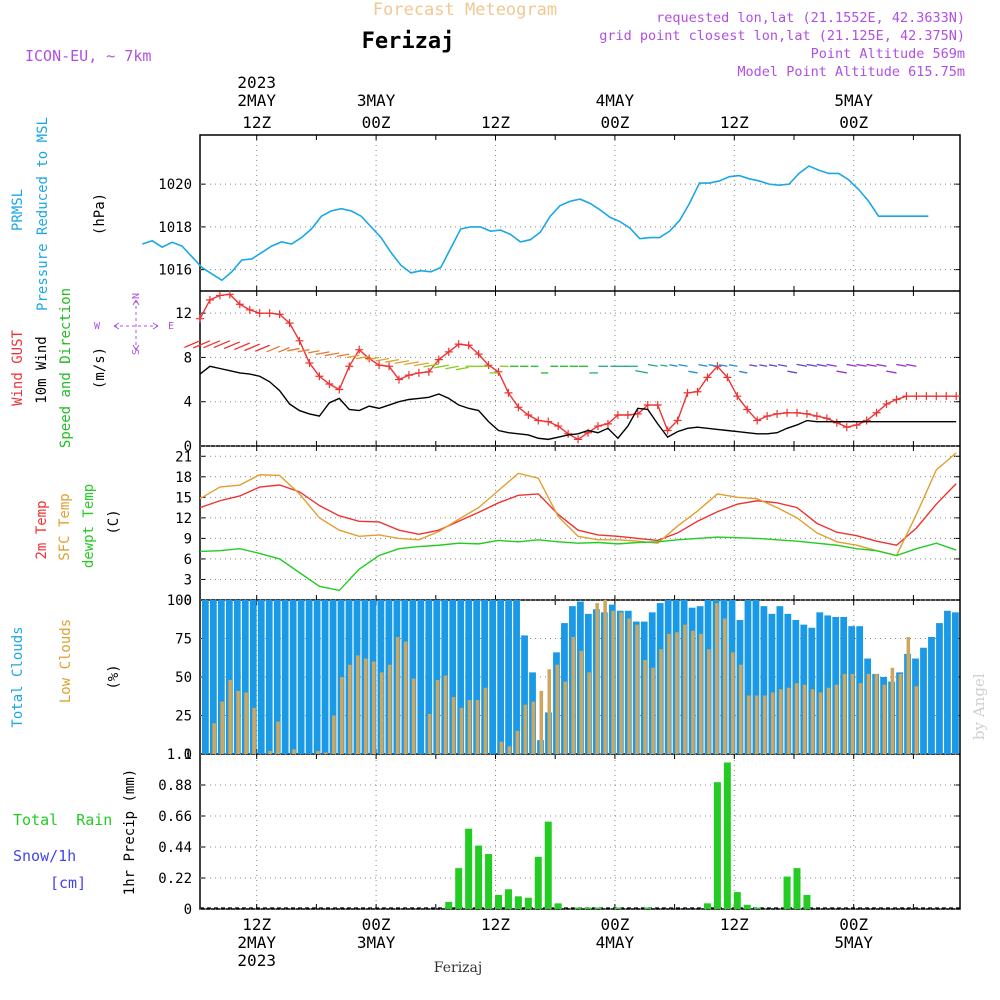  What do you see at coordinates (114, 676) in the screenshot?
I see `cloud-unit: (%)` at bounding box center [114, 676].